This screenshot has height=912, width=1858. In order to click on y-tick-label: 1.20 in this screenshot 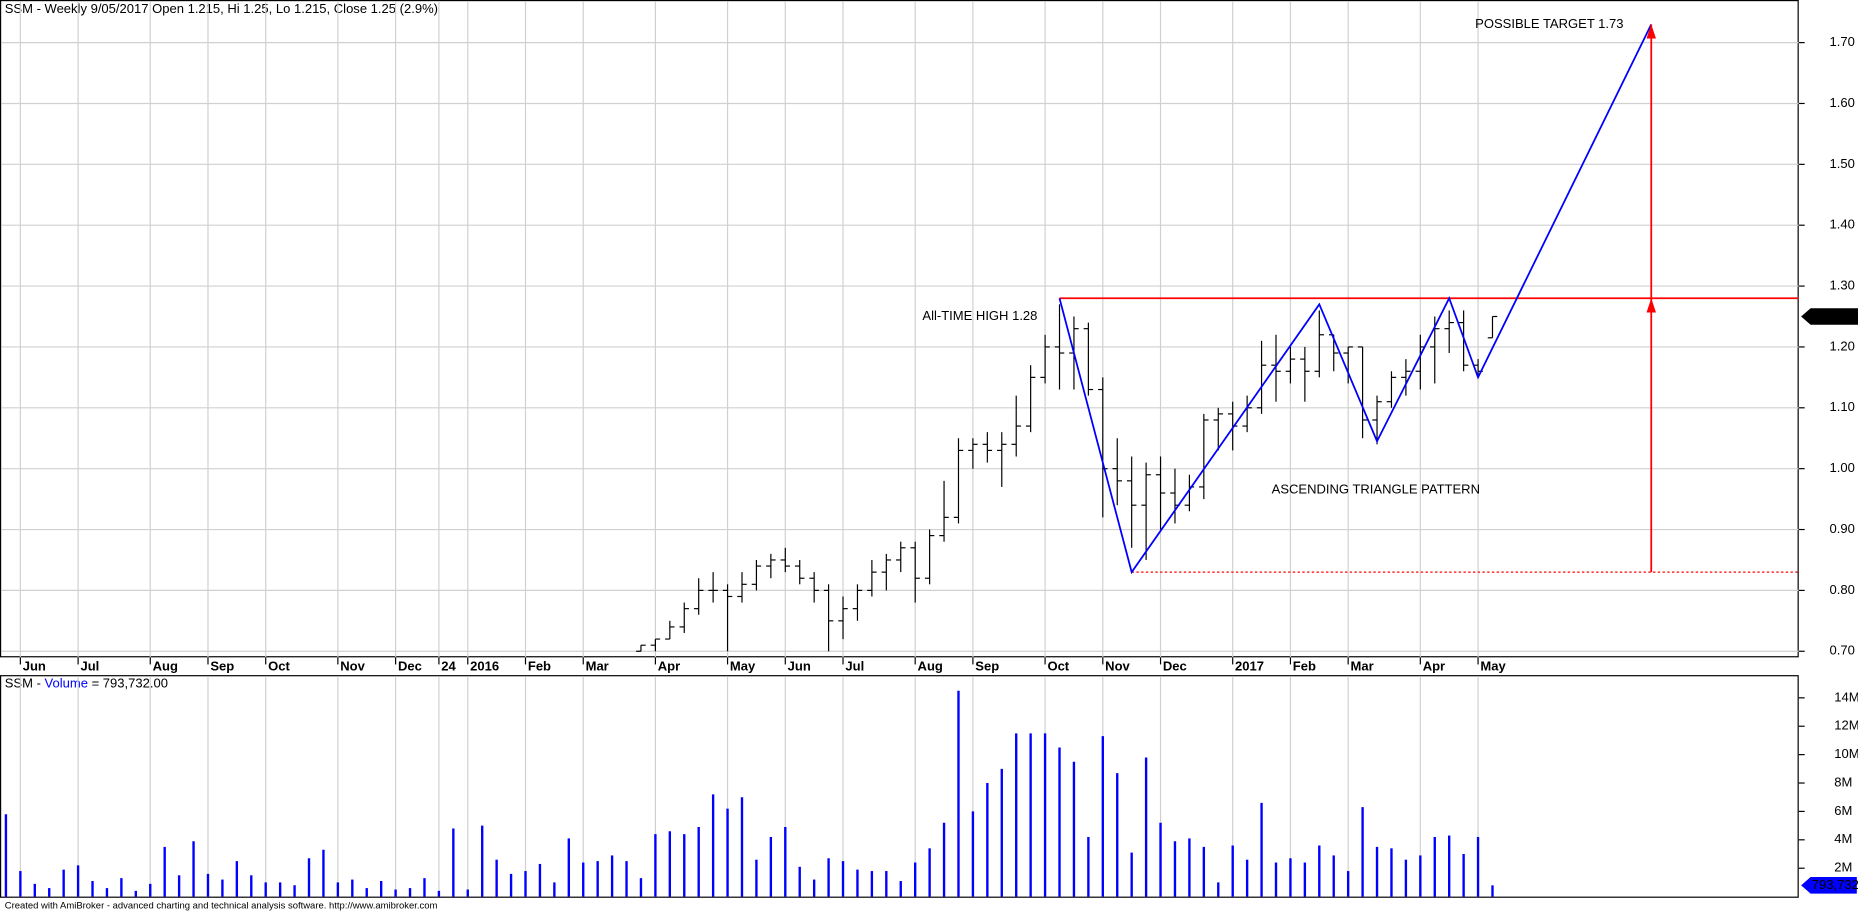, I will do `click(1842, 345)`.